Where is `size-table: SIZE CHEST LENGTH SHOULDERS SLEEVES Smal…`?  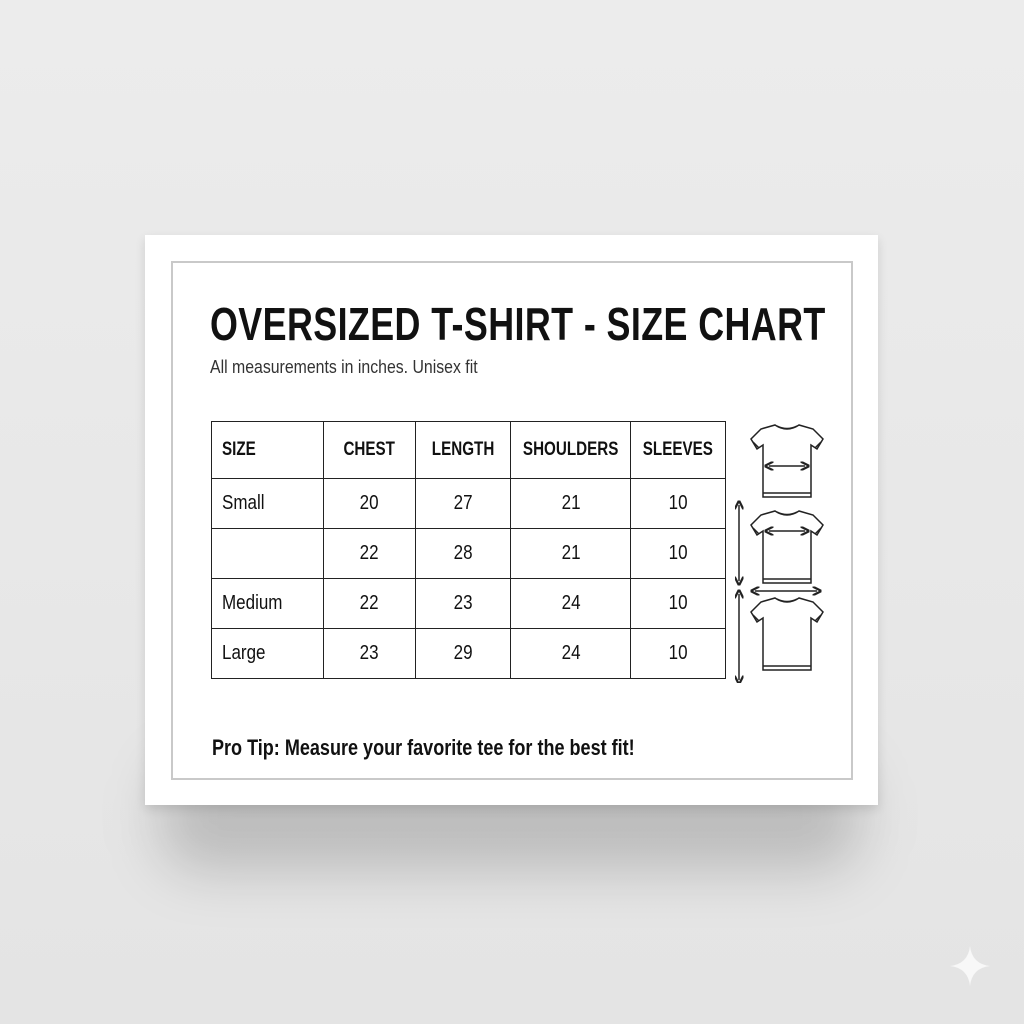 size-table: SIZE CHEST LENGTH SHOULDERS SLEEVES Smal… is located at coordinates (469, 550).